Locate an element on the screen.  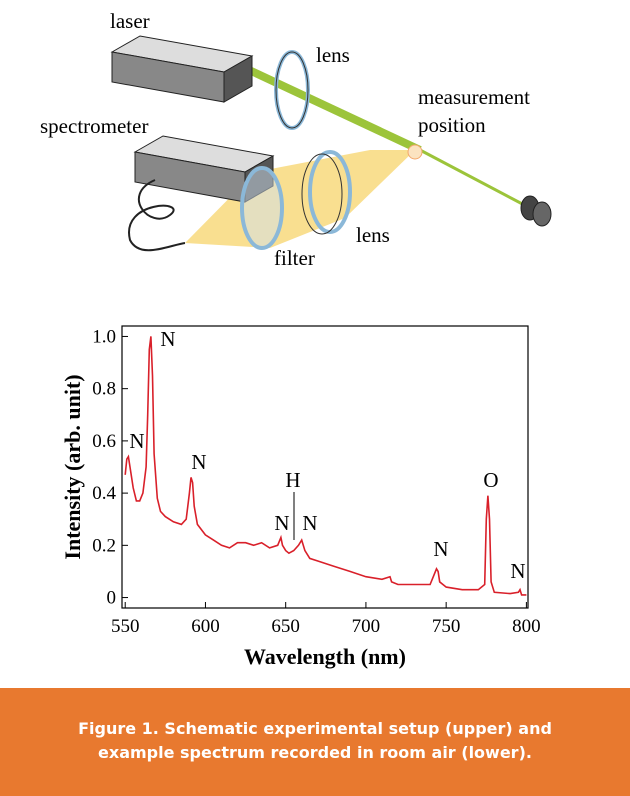
spark is located at coordinates (415, 152).